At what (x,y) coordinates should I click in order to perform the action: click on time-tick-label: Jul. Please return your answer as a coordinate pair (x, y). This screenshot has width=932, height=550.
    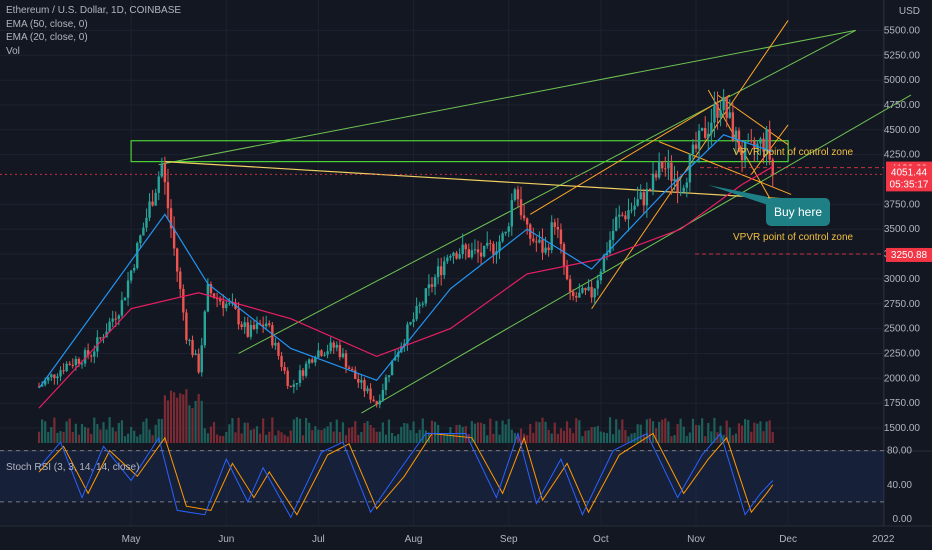
    Looking at the image, I should click on (318, 539).